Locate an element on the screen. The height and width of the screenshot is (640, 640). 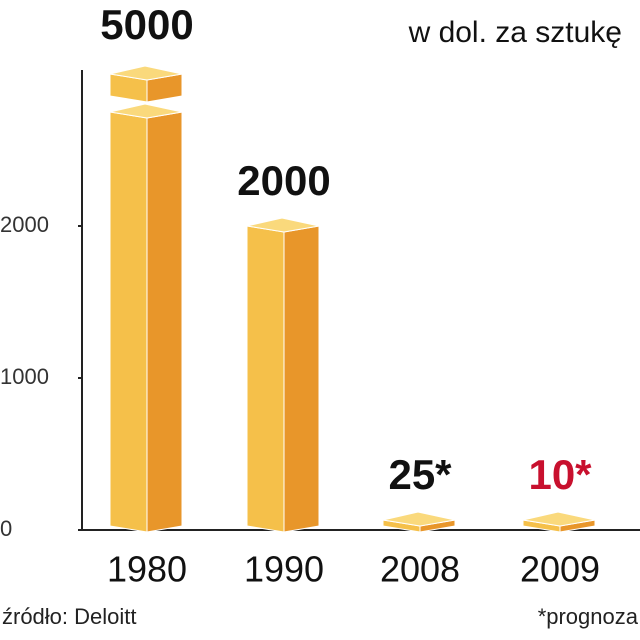
value-label: 25* is located at coordinates (420, 474).